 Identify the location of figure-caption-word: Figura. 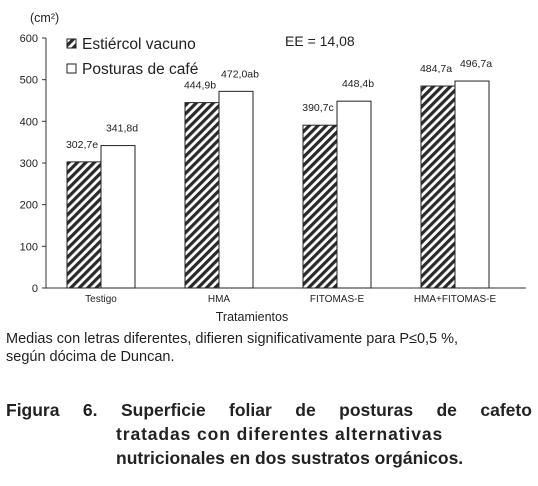
(33, 410).